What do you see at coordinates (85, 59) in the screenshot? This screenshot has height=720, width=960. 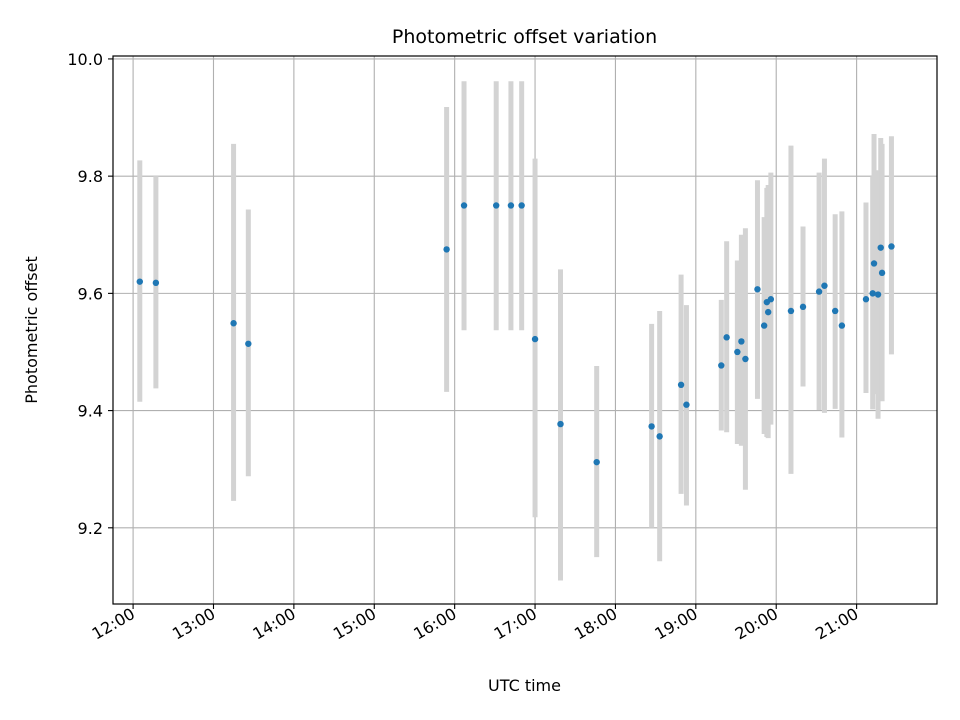 I see `y-tick-label: 10.0` at bounding box center [85, 59].